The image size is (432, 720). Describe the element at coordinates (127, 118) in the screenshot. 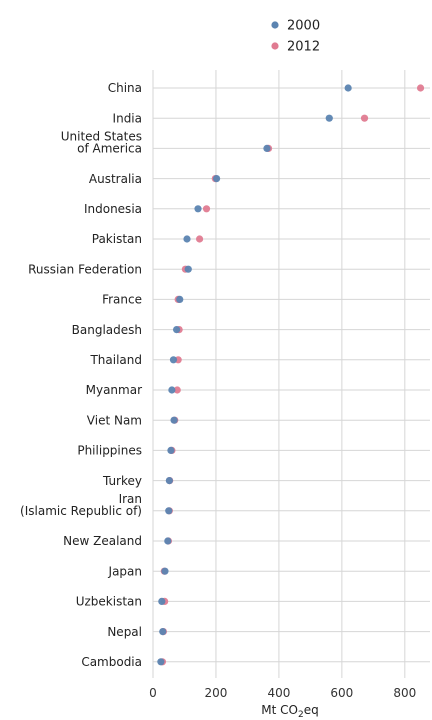

I see `category-label: India` at that location.